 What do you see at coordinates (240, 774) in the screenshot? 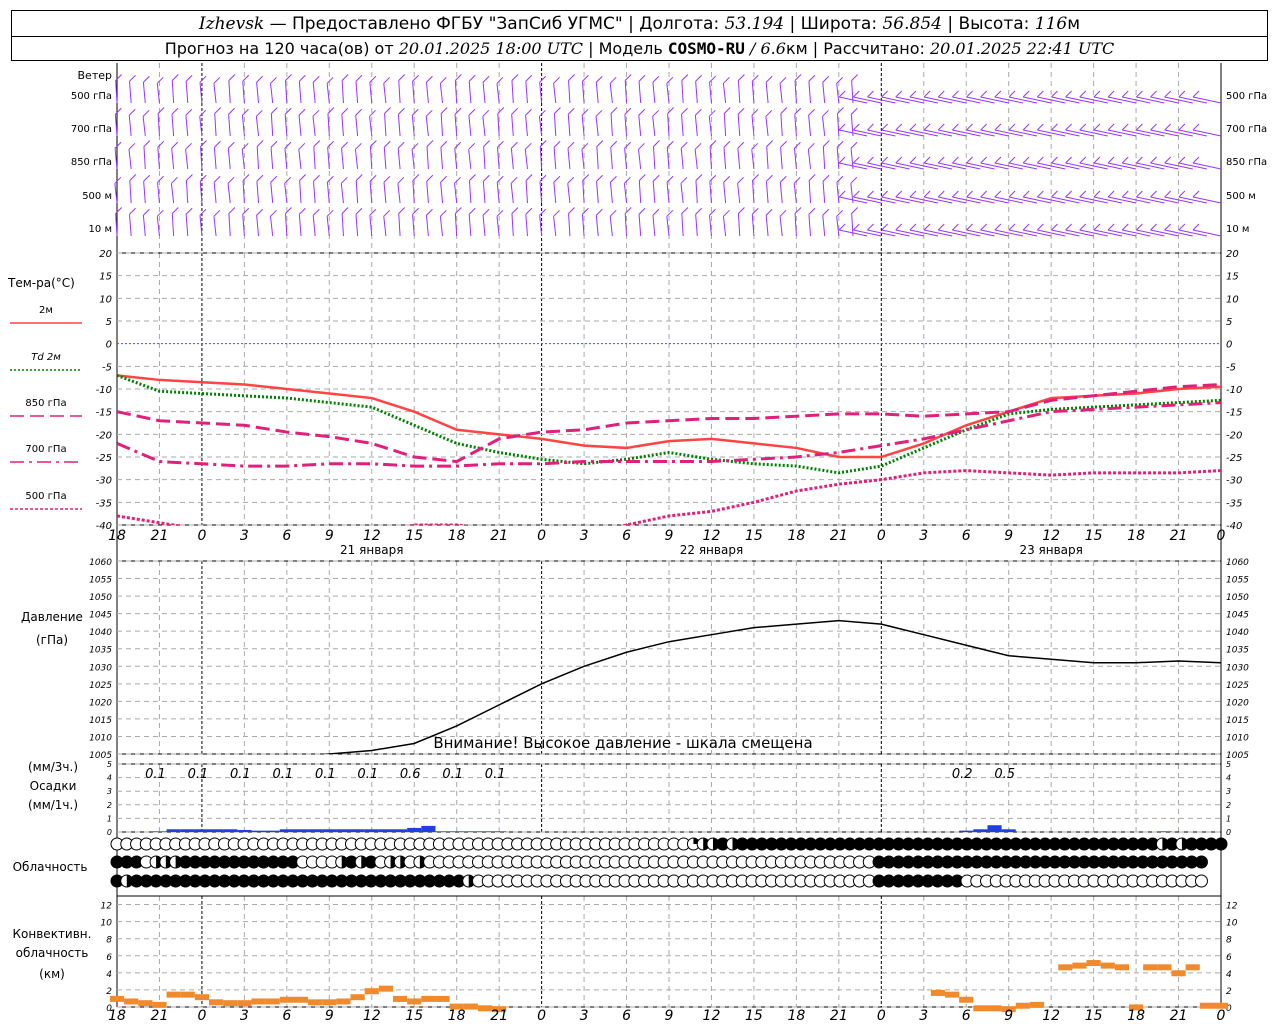
I see `precip-amount-label: 0.1` at bounding box center [240, 774].